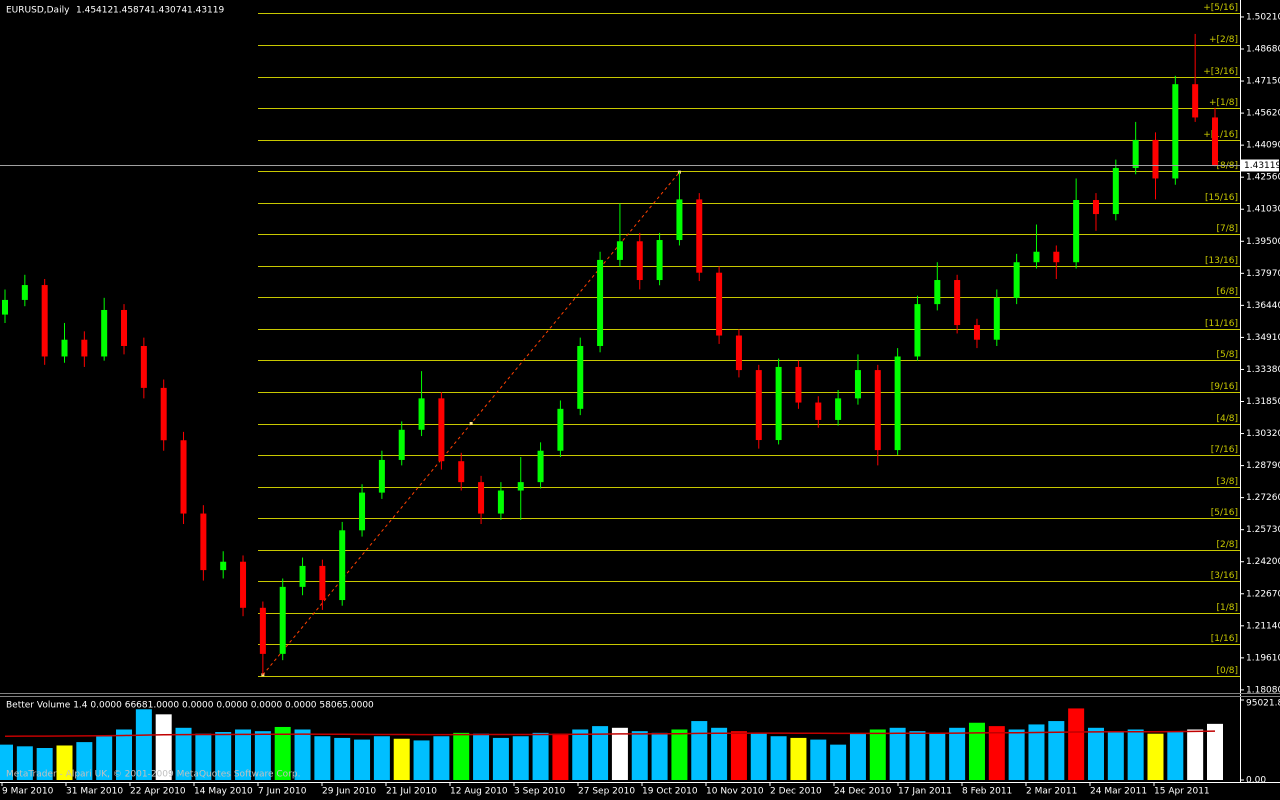  What do you see at coordinates (1263, 466) in the screenshot?
I see `y-tick-label: 1.28790` at bounding box center [1263, 466].